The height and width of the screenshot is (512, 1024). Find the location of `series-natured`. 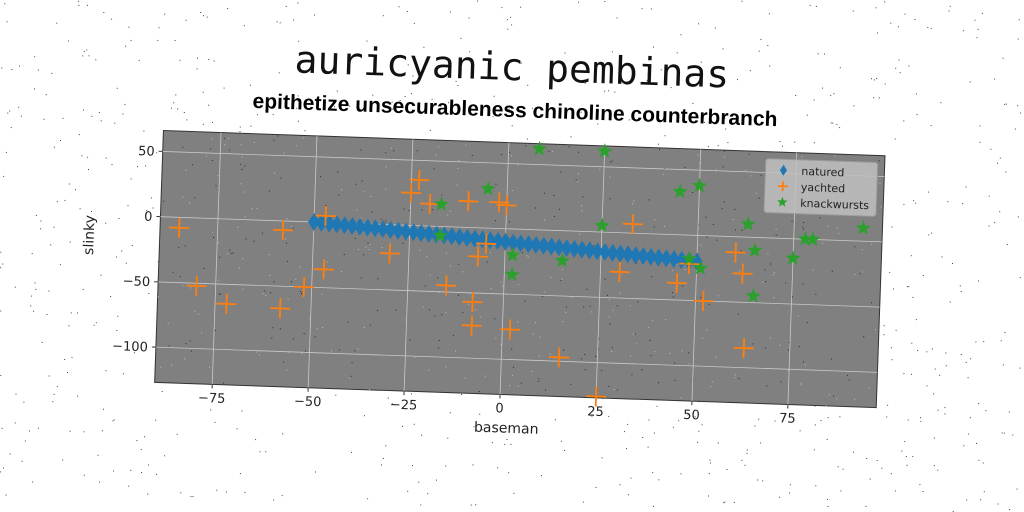

series-natured is located at coordinates (505, 242).